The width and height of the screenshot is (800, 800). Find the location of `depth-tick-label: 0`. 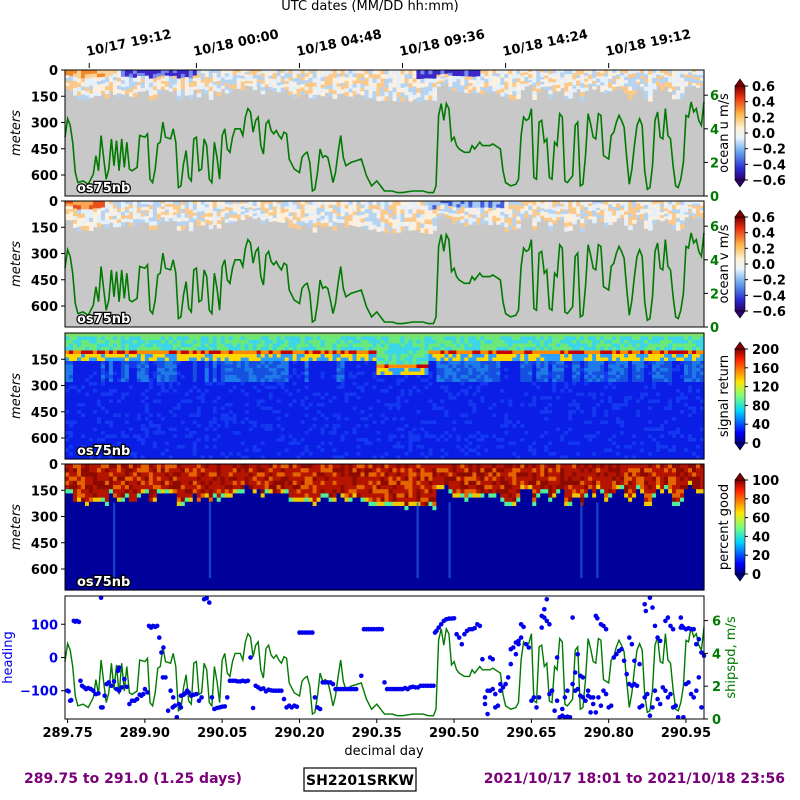

depth-tick-label: 0 is located at coordinates (53, 202).